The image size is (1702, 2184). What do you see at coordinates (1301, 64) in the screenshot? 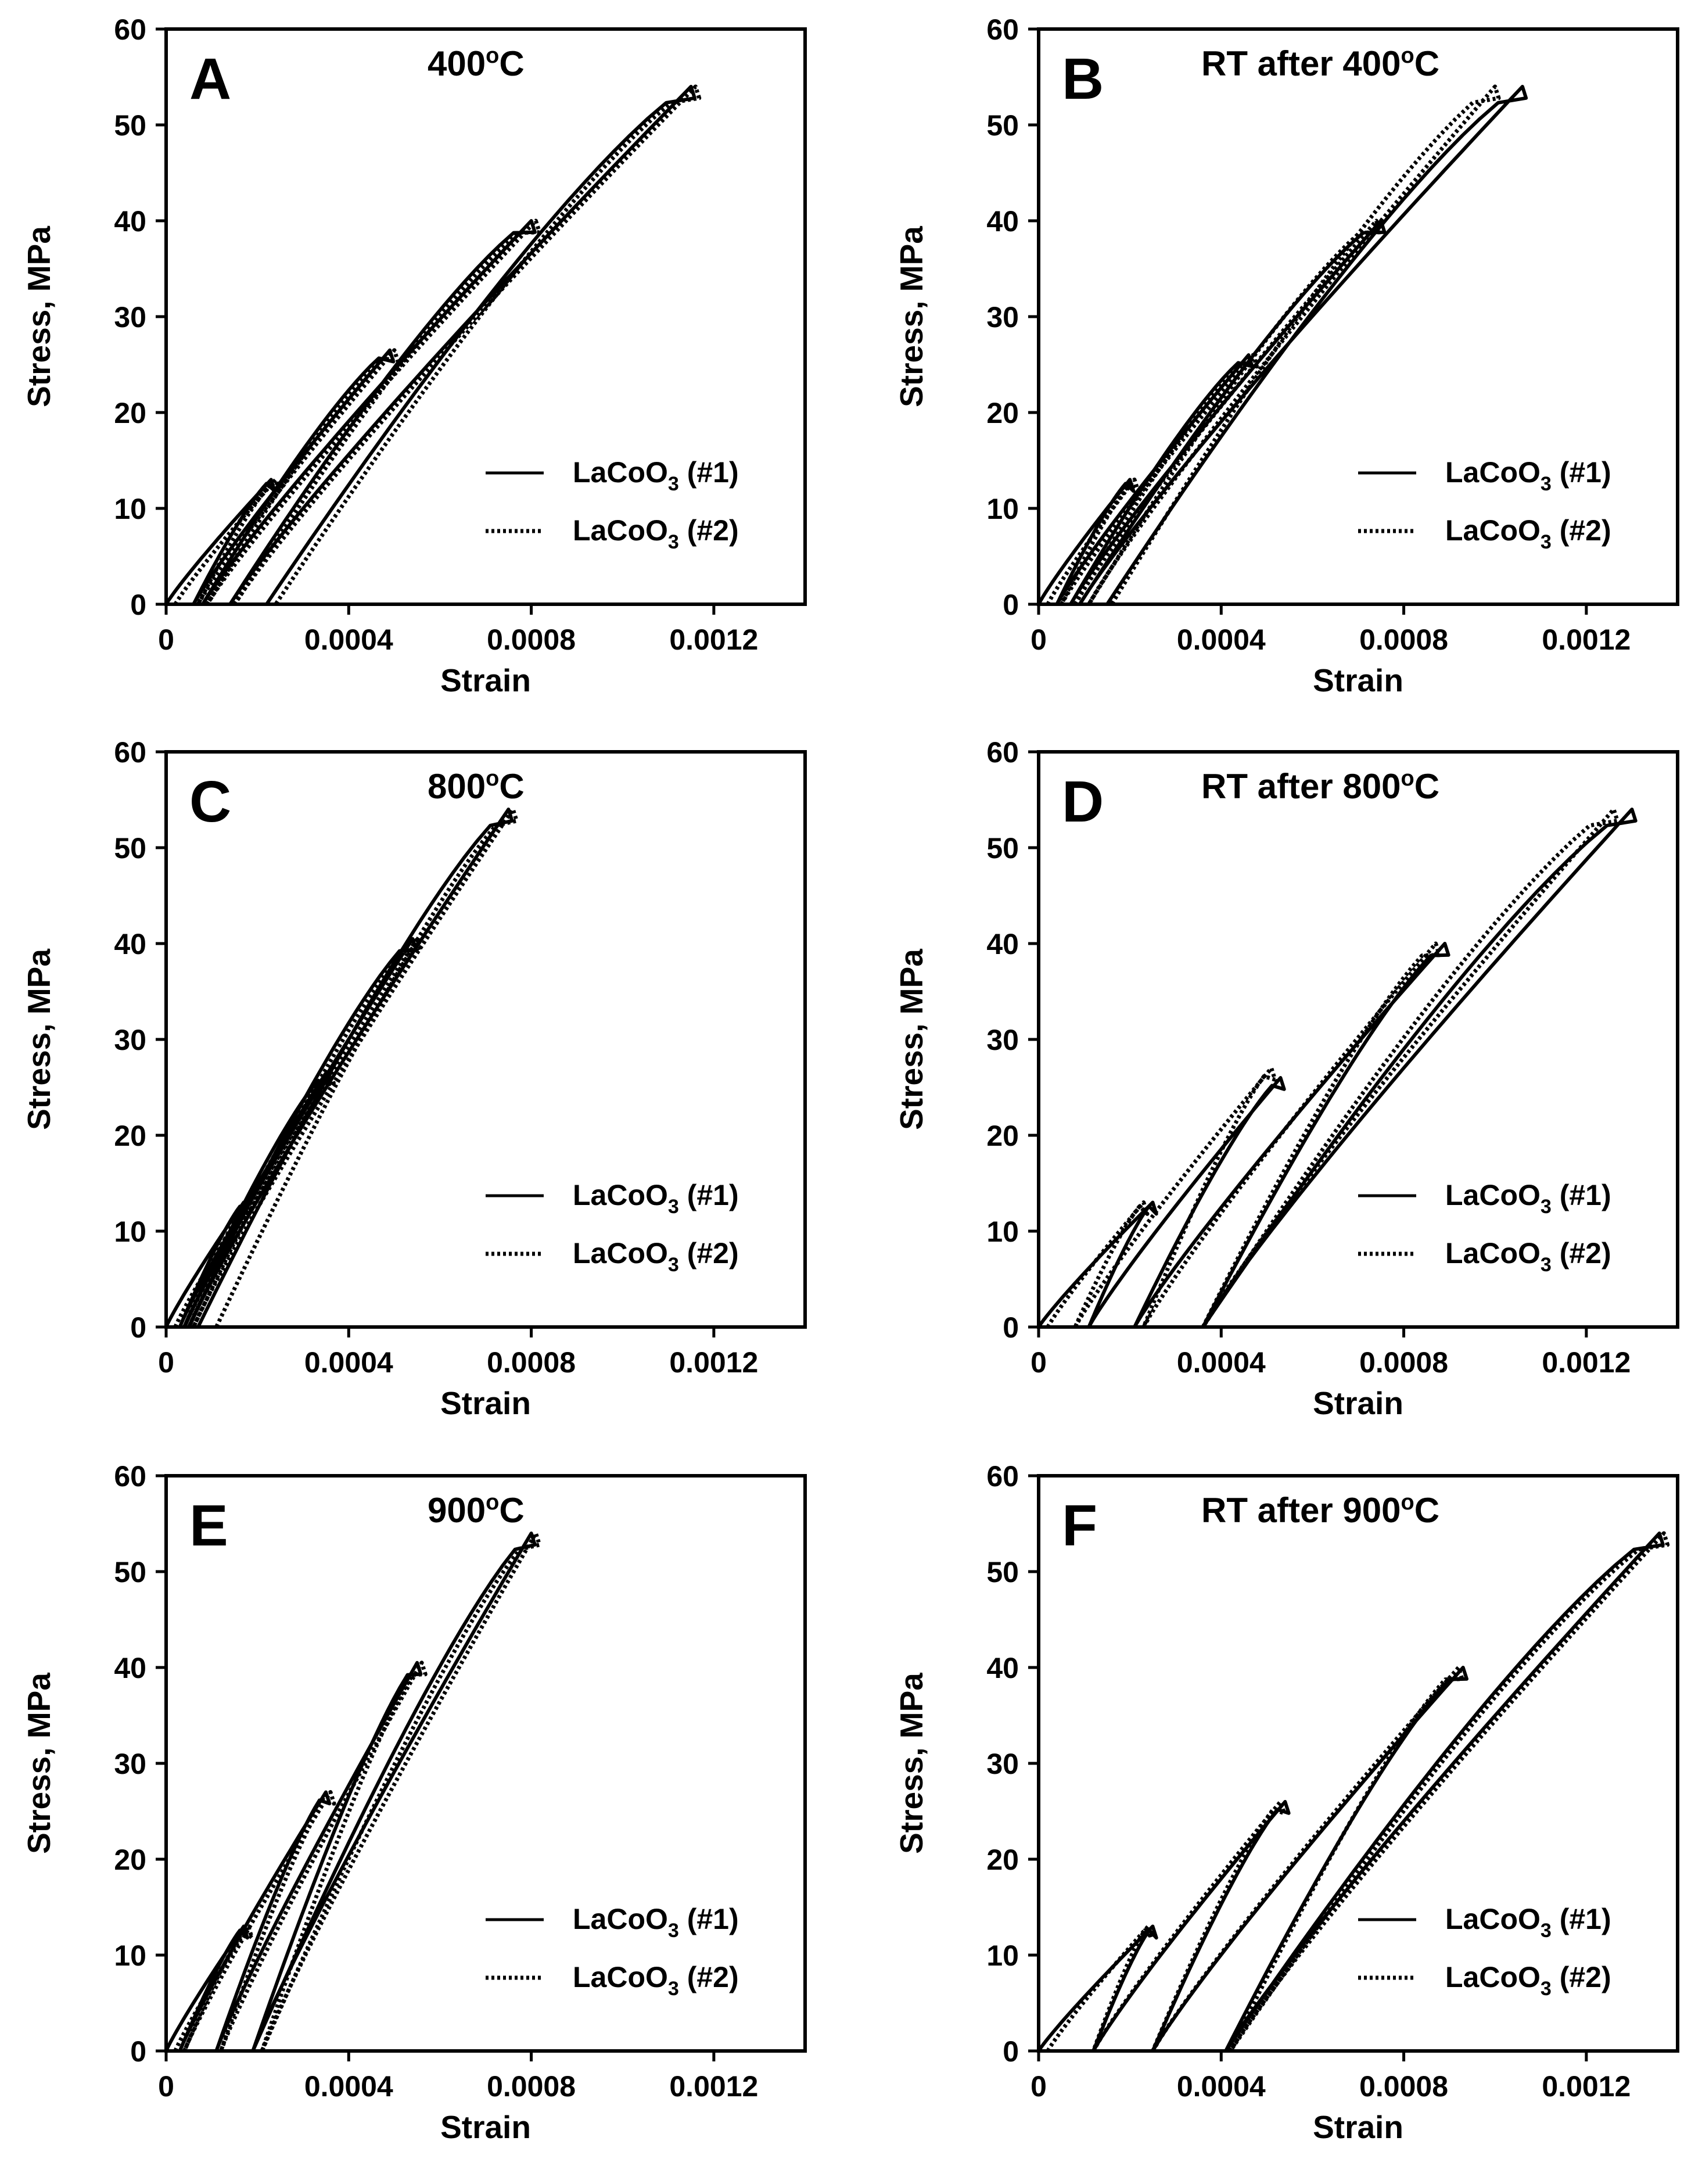
I see `panel-title-main: RT after 400` at bounding box center [1301, 64].